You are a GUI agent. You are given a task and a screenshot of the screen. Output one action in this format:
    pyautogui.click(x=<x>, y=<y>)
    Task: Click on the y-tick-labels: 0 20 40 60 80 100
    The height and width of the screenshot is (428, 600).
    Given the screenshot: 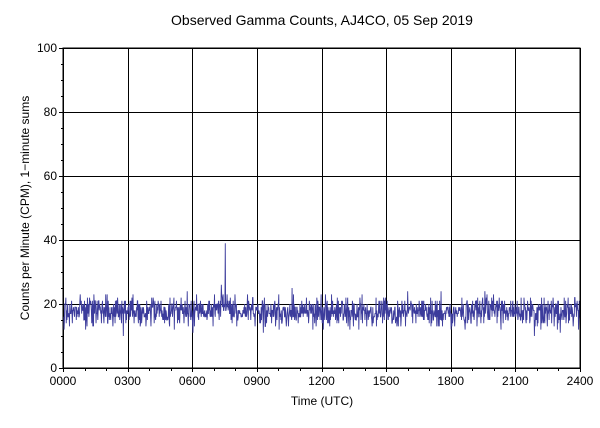 What is the action you would take?
    pyautogui.click(x=47, y=208)
    